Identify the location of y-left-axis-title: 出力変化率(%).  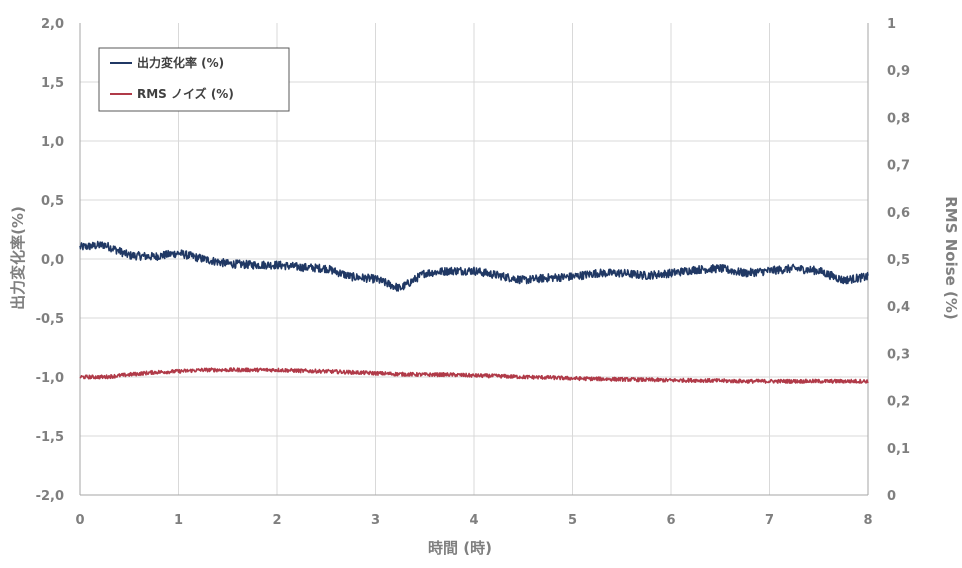
(18, 258).